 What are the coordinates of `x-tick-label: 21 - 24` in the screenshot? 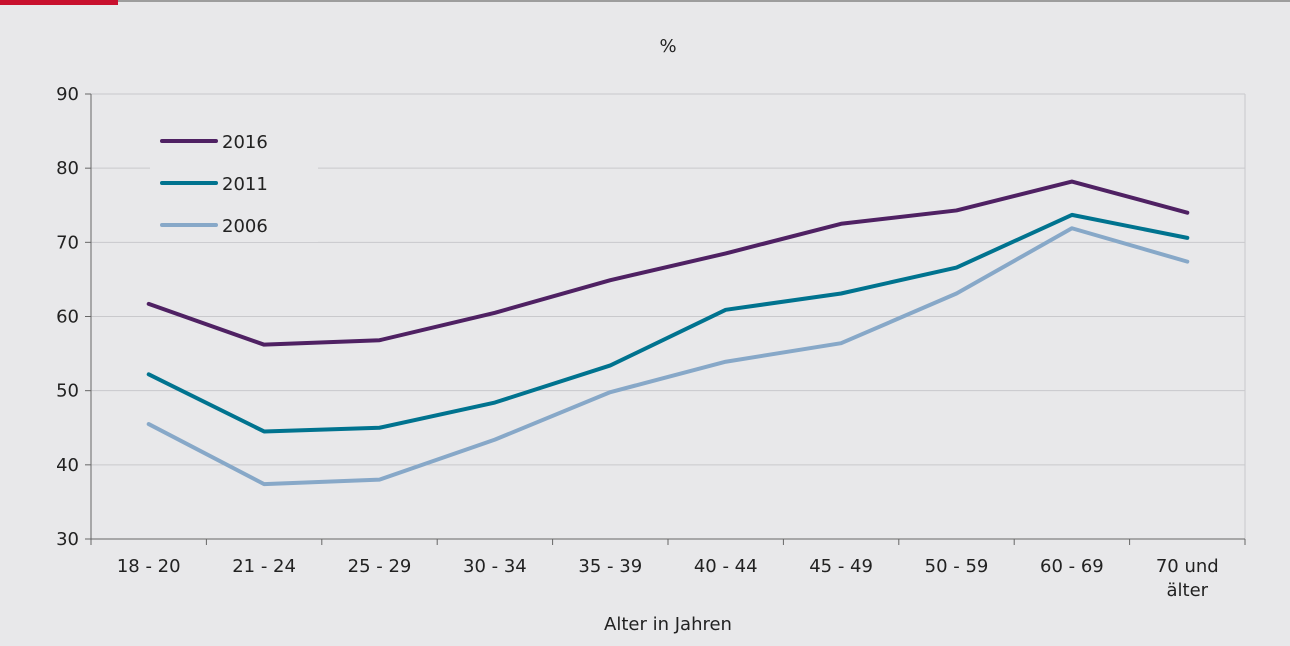 It's located at (264, 566).